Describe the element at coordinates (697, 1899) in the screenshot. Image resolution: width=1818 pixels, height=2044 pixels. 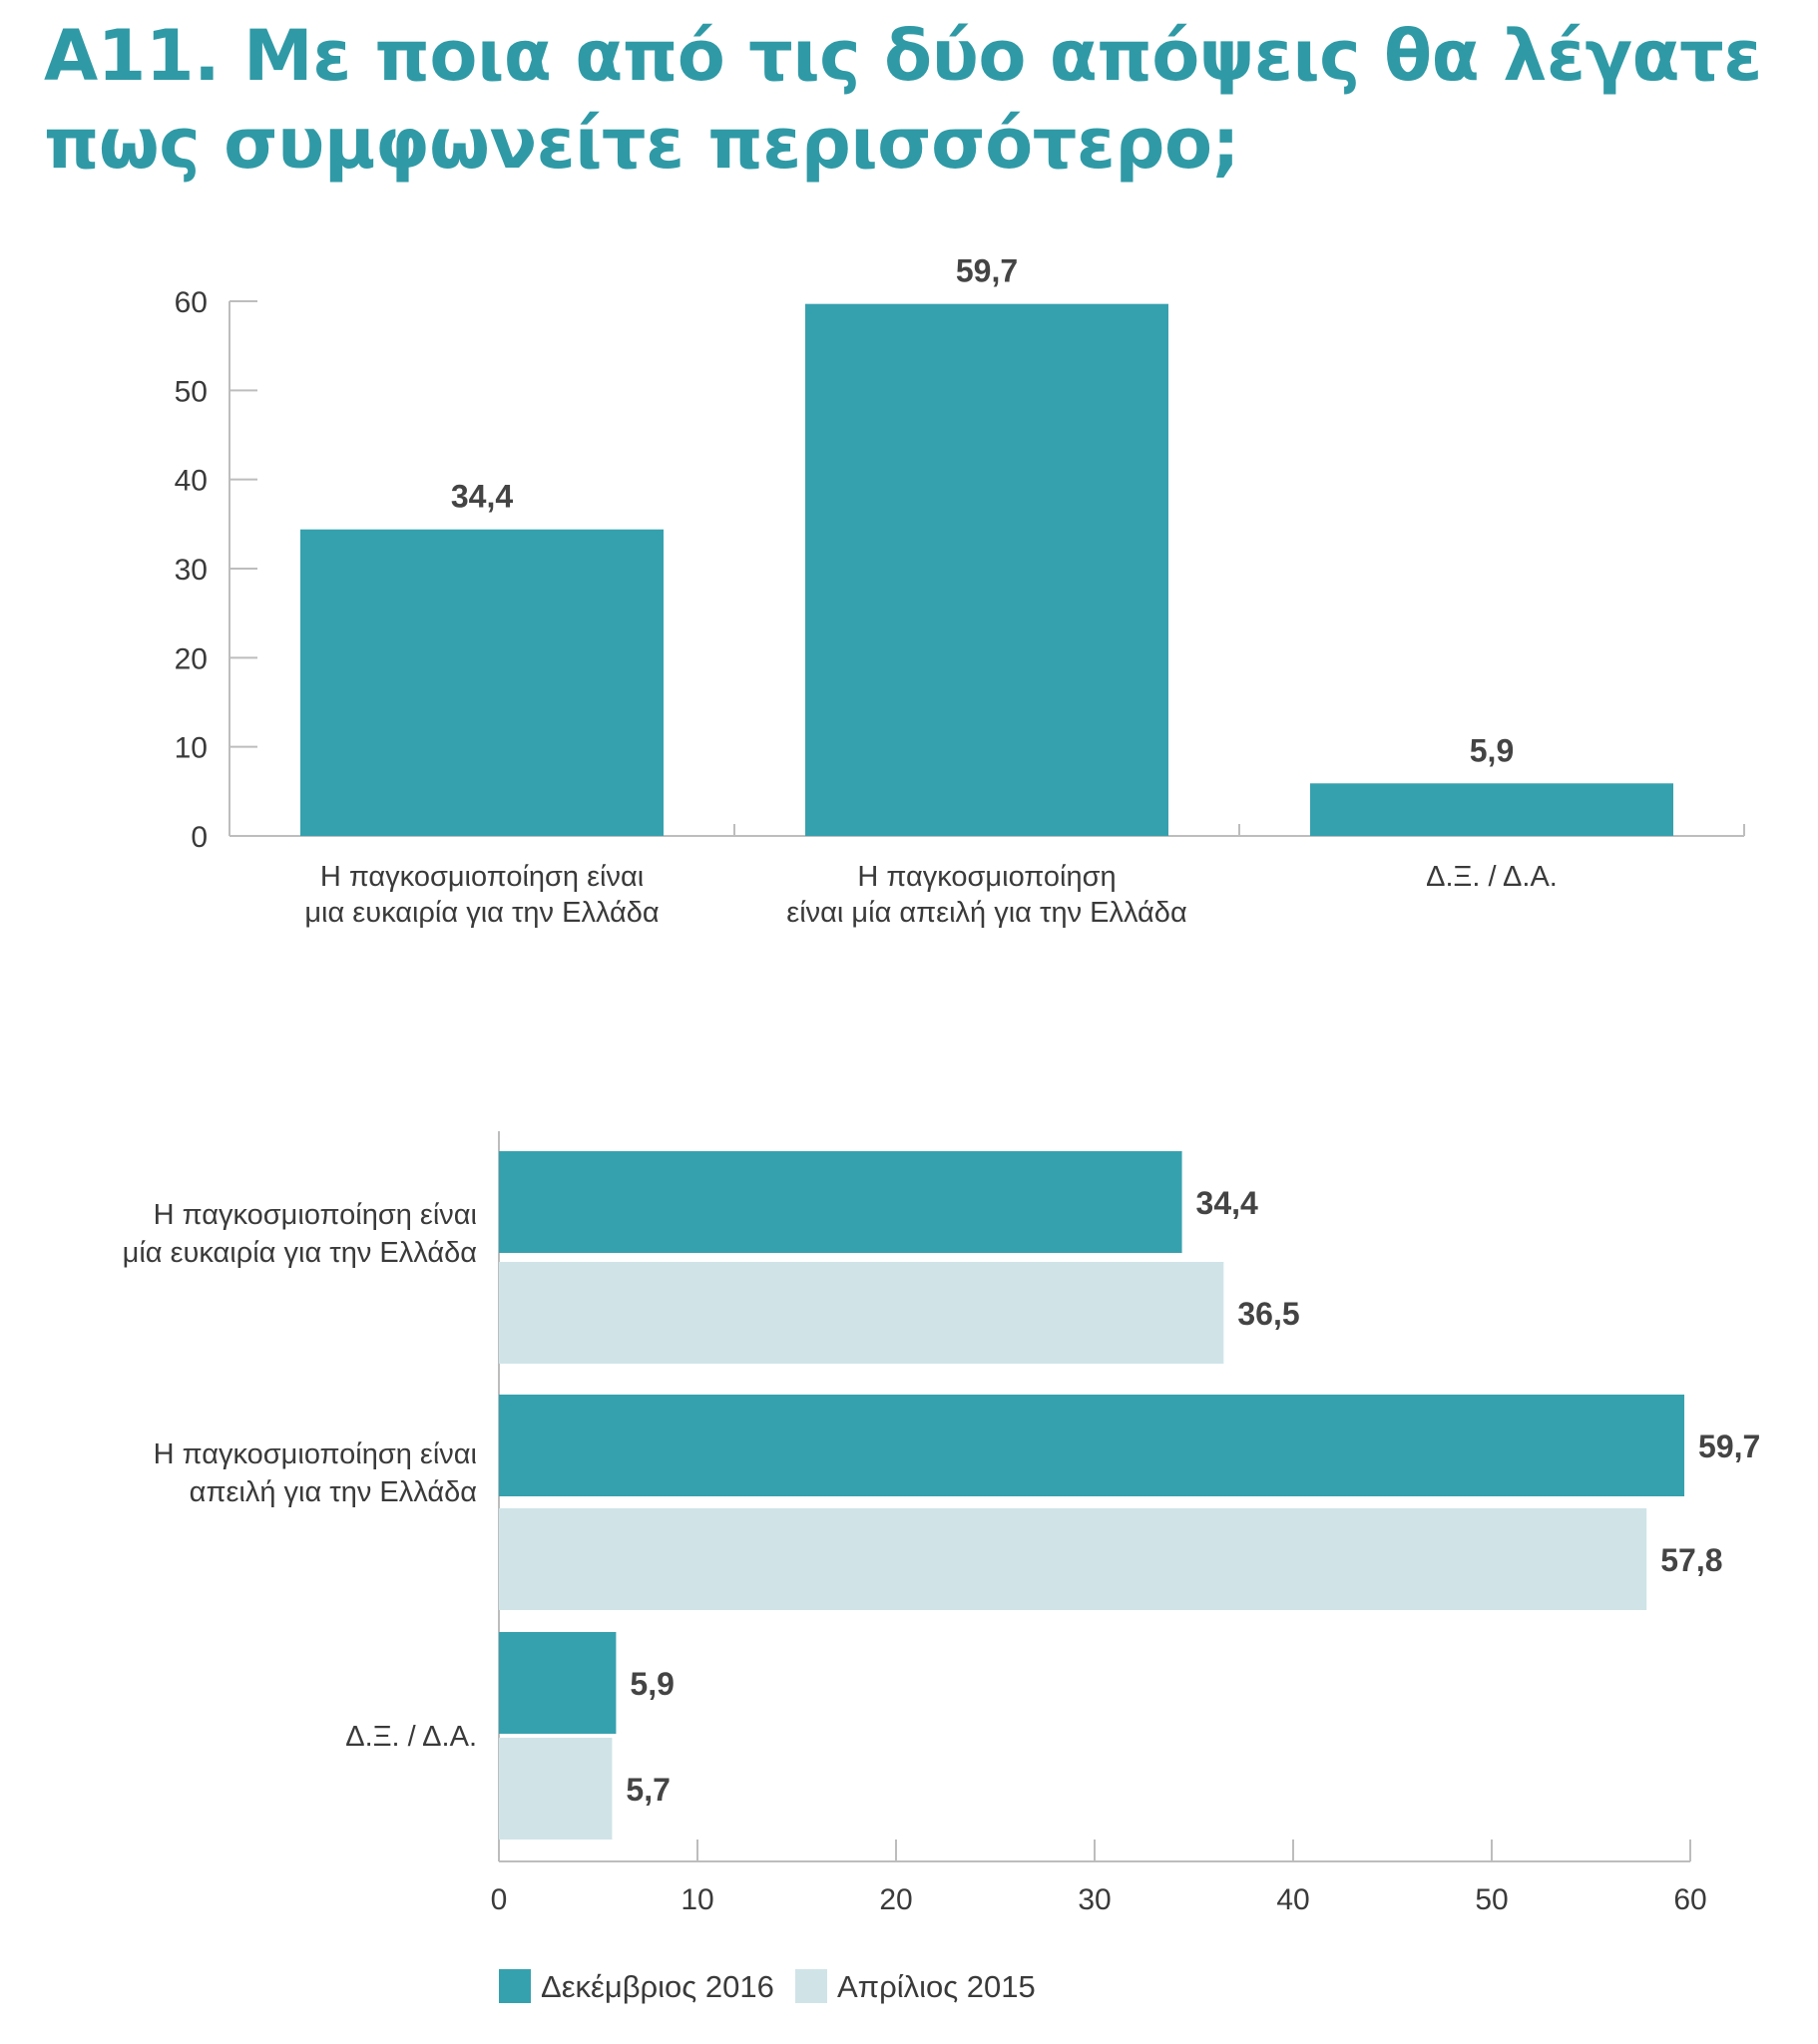
I see `x-tick-label: 10` at that location.